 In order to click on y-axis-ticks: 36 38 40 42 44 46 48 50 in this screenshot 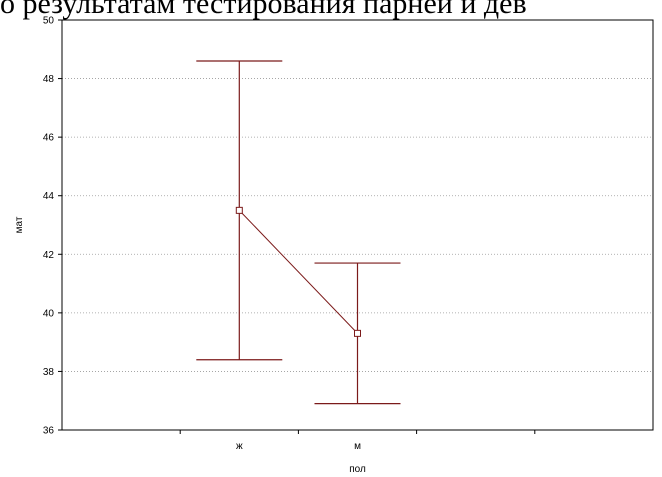, I will do `click(52, 226)`.